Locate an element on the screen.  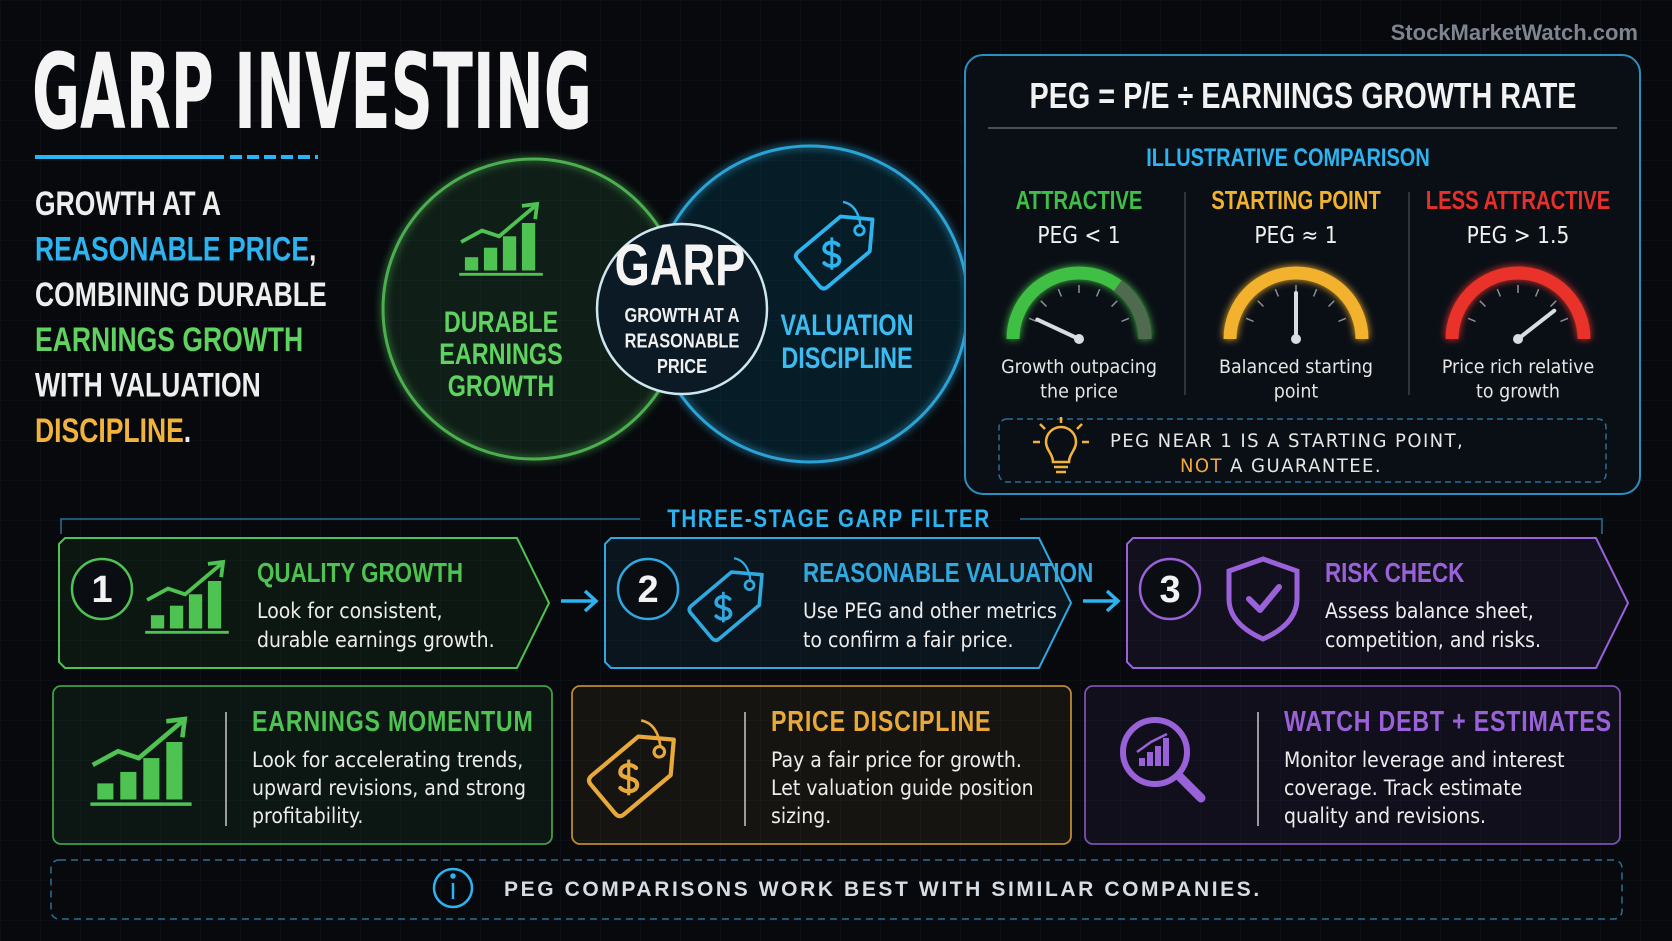
card-text: Let valuation guide position is located at coordinates (902, 787).